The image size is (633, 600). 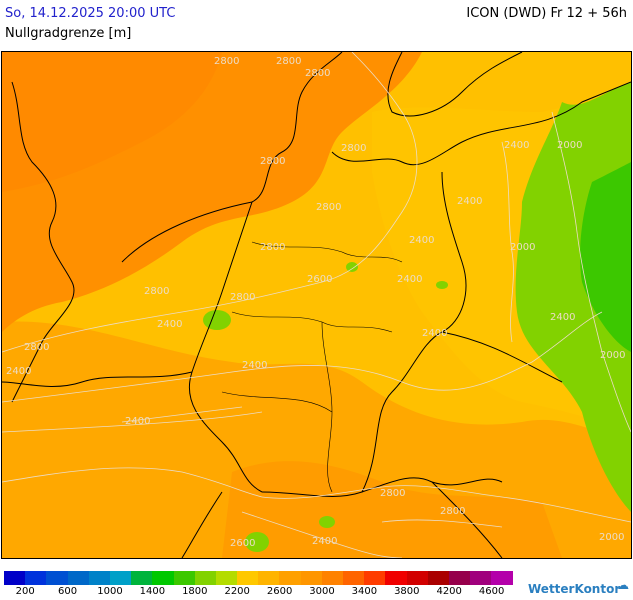 I want to click on legend-label: 3400, so click(x=364, y=591).